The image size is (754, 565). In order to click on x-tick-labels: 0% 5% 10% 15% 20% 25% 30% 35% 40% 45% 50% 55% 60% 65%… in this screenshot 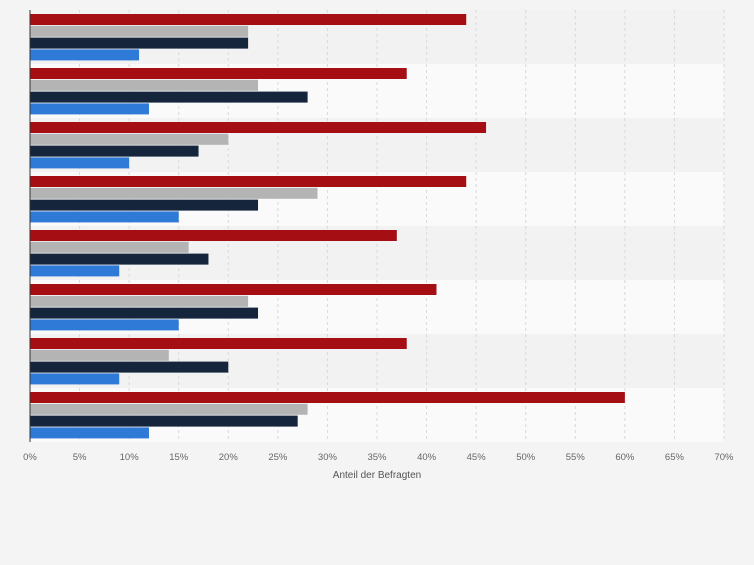, I will do `click(378, 457)`.